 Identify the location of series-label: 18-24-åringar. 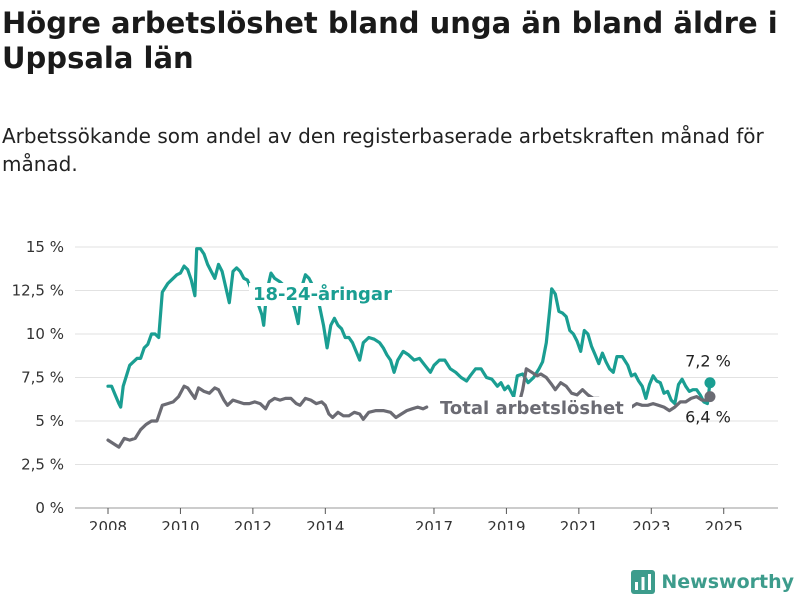
(322, 294).